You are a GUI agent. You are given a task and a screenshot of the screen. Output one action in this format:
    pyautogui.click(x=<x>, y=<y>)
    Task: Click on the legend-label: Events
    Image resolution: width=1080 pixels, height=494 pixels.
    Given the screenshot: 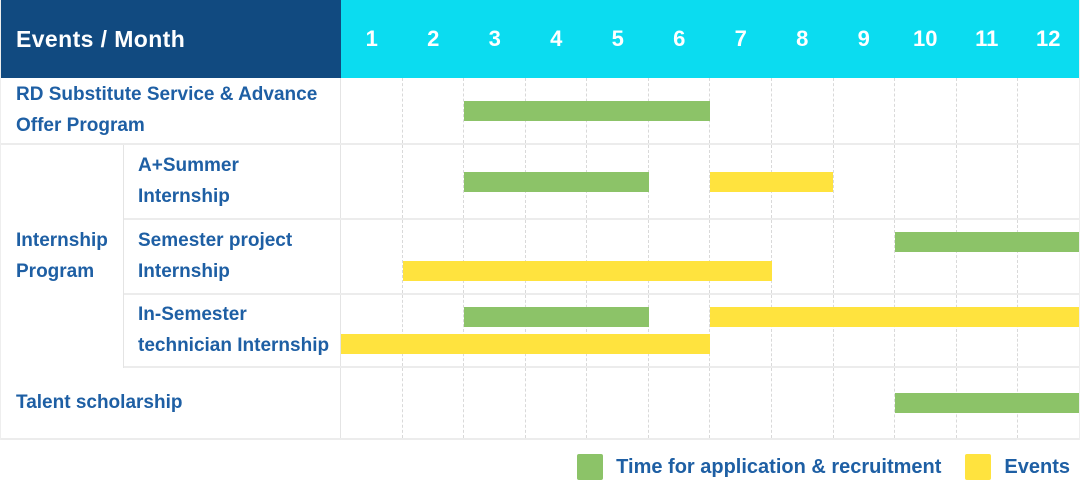 What is the action you would take?
    pyautogui.click(x=1037, y=466)
    